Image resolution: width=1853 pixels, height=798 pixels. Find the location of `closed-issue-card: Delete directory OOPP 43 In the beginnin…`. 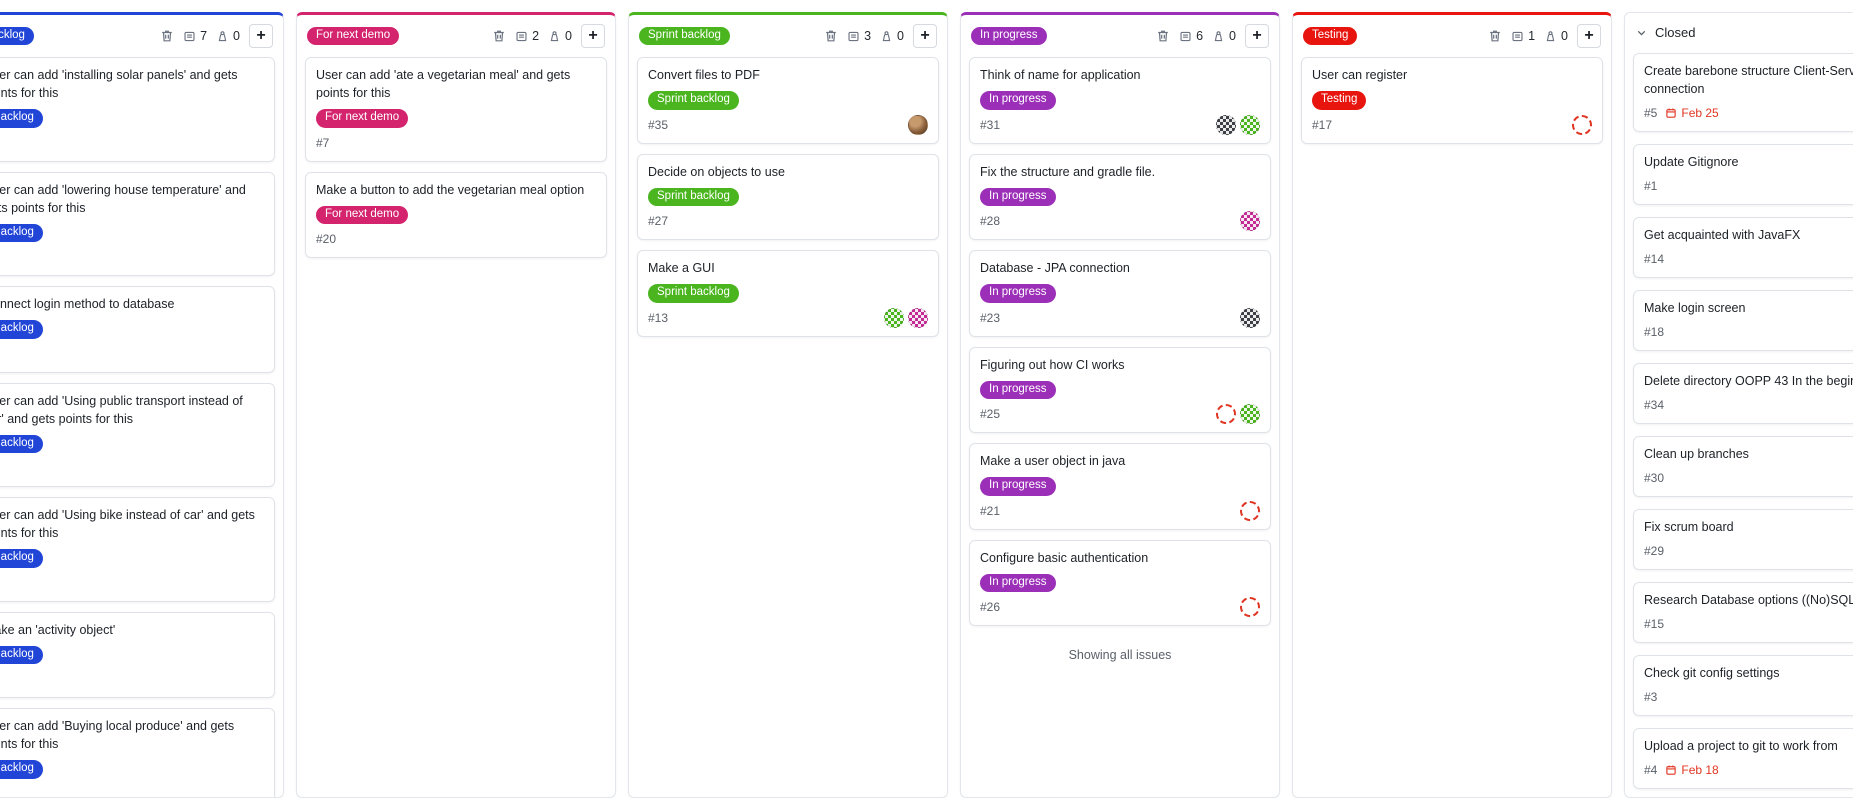

closed-issue-card: Delete directory OOPP 43 In the beginnin… is located at coordinates (1743, 393).